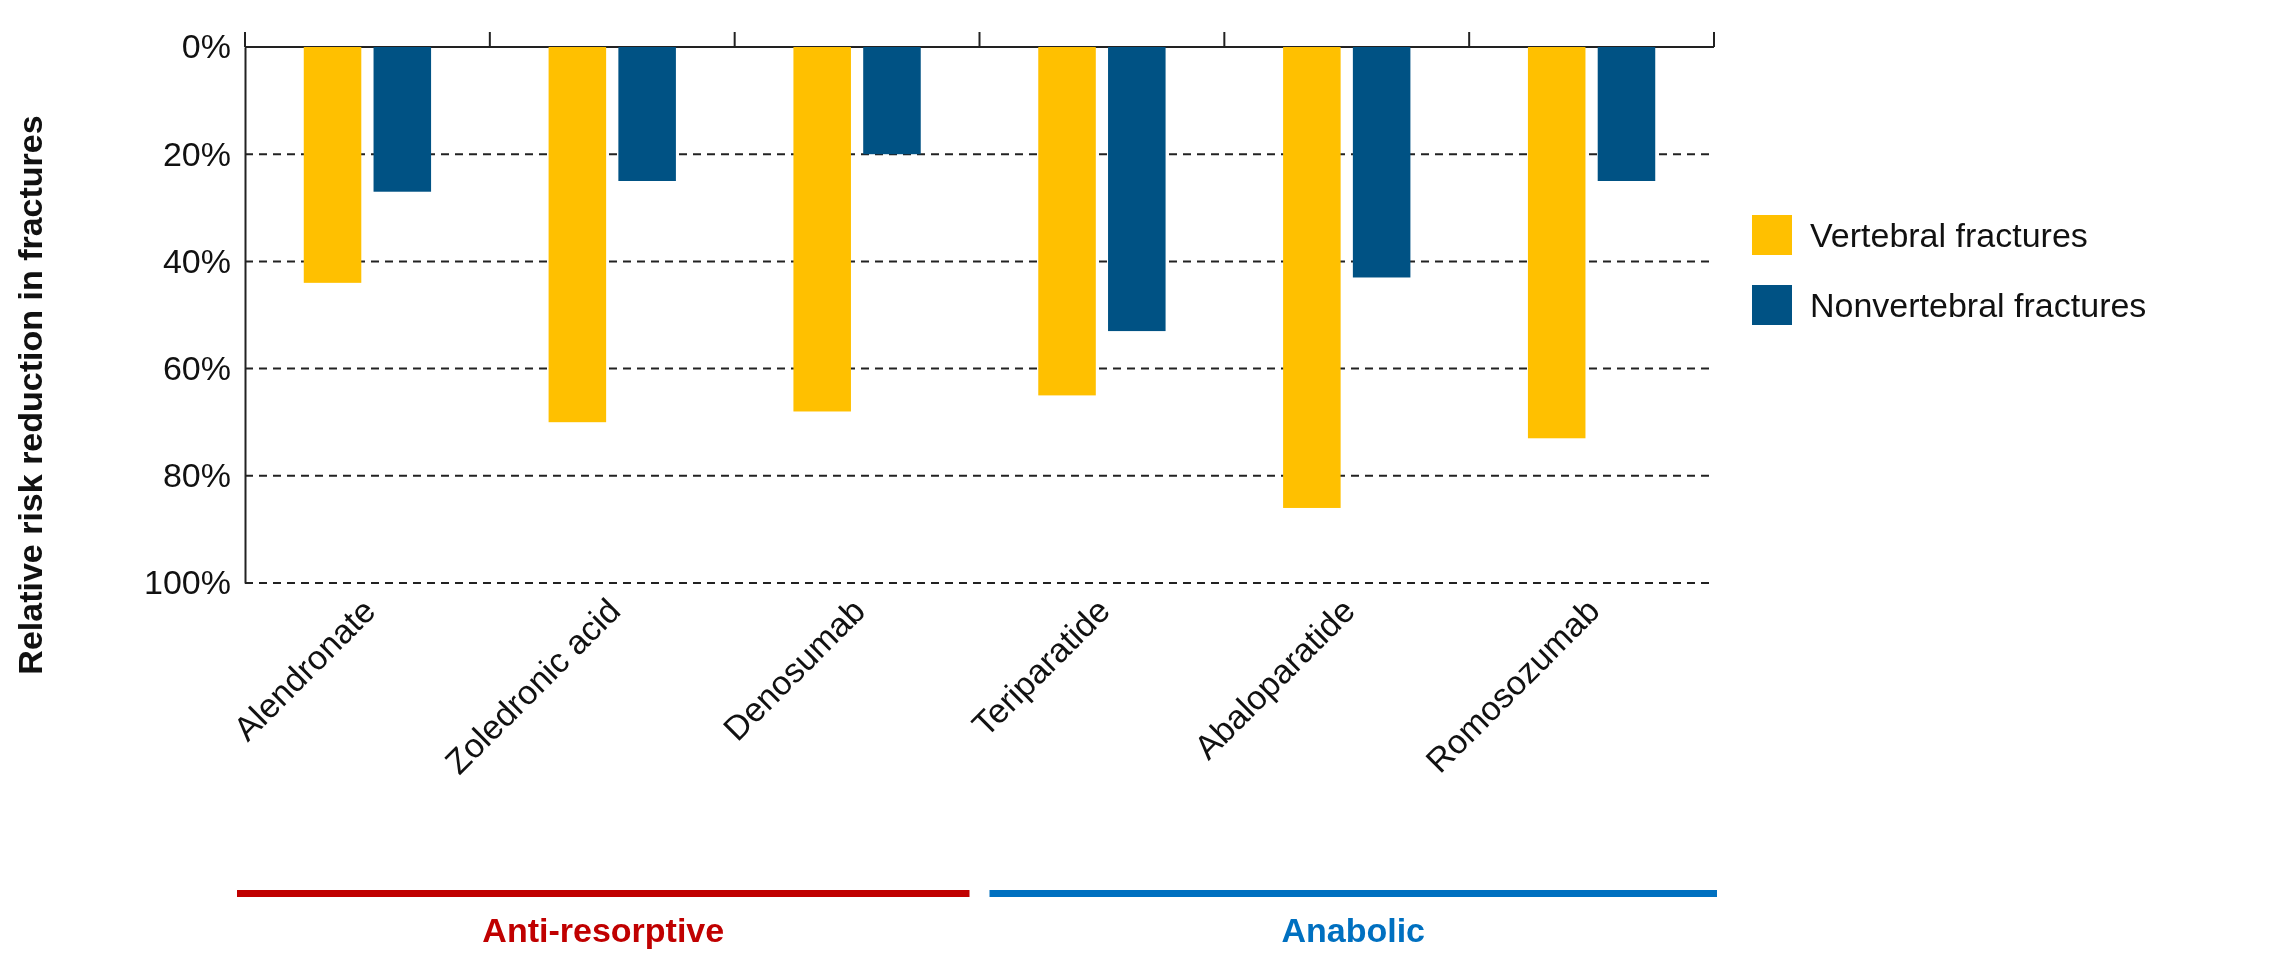 The image size is (2282, 956). What do you see at coordinates (206, 46) in the screenshot?
I see `y-tick-label: 0%` at bounding box center [206, 46].